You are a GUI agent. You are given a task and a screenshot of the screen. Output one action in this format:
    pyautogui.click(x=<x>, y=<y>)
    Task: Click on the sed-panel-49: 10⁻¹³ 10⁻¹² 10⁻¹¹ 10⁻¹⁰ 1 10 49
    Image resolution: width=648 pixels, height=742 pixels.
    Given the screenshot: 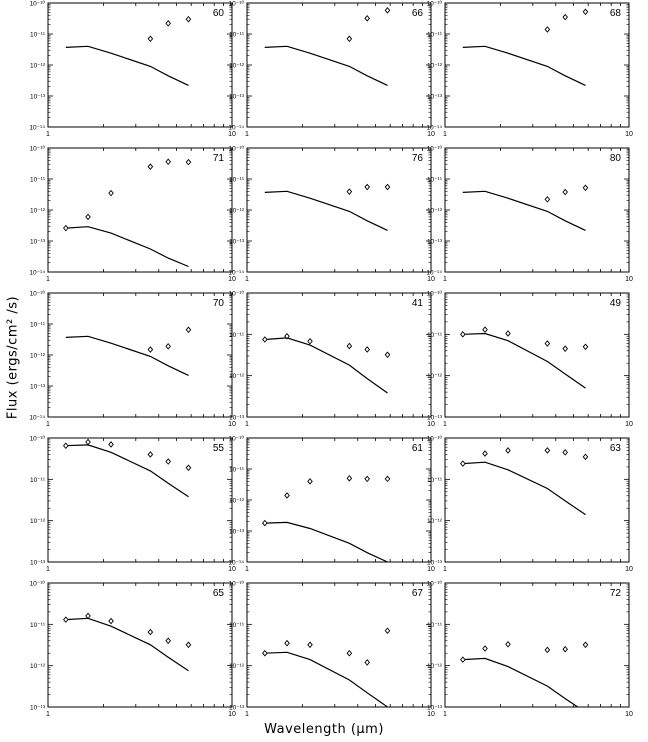 What is the action you would take?
    pyautogui.click(x=530, y=359)
    